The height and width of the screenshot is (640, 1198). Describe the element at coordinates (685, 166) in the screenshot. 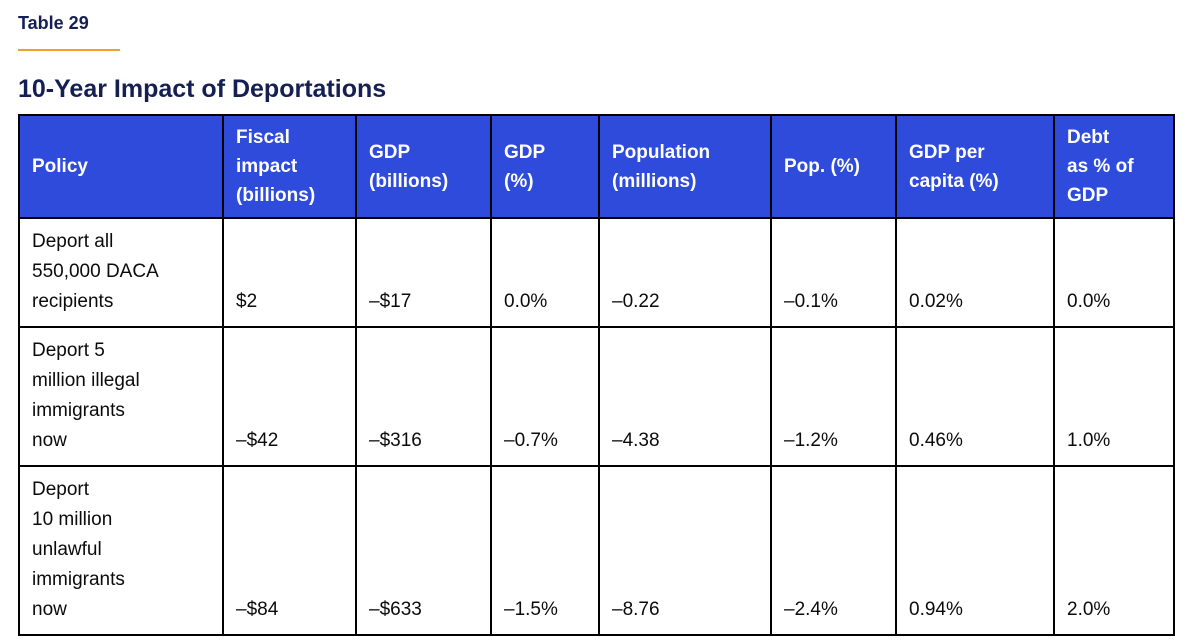

I see `column-header-population: Population (millions)` at that location.